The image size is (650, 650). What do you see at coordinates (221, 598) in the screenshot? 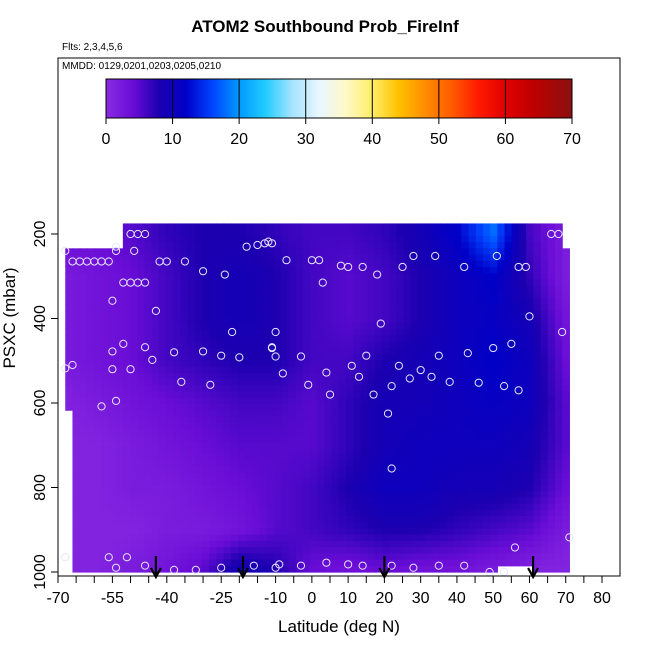
I see `x-tick-label: -25` at bounding box center [221, 598].